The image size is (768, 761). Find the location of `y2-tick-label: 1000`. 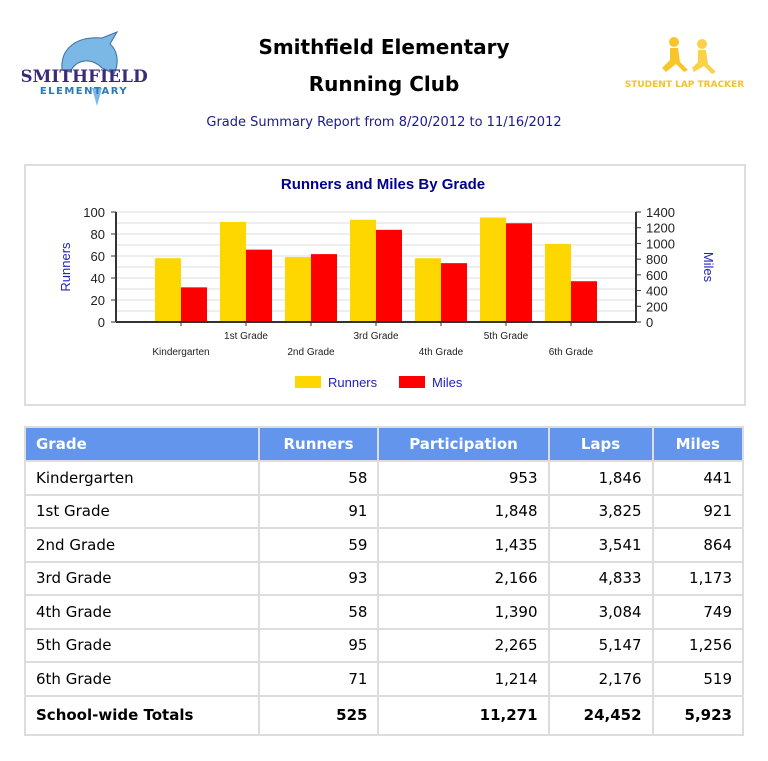

y2-tick-label: 1000 is located at coordinates (660, 243).